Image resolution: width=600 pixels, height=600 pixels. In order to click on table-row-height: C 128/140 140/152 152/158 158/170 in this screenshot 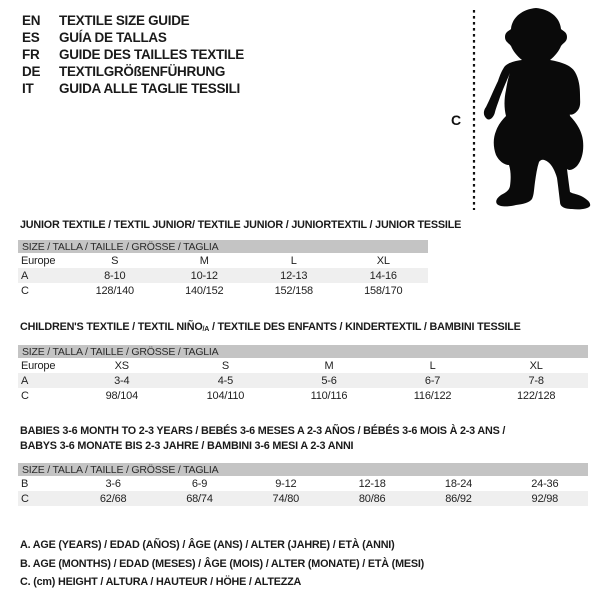, I will do `click(223, 290)`.